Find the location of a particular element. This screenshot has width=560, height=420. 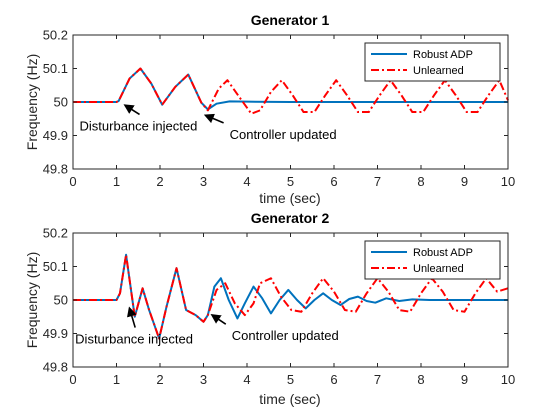

chart-title: Generator 2 is located at coordinates (290, 218).